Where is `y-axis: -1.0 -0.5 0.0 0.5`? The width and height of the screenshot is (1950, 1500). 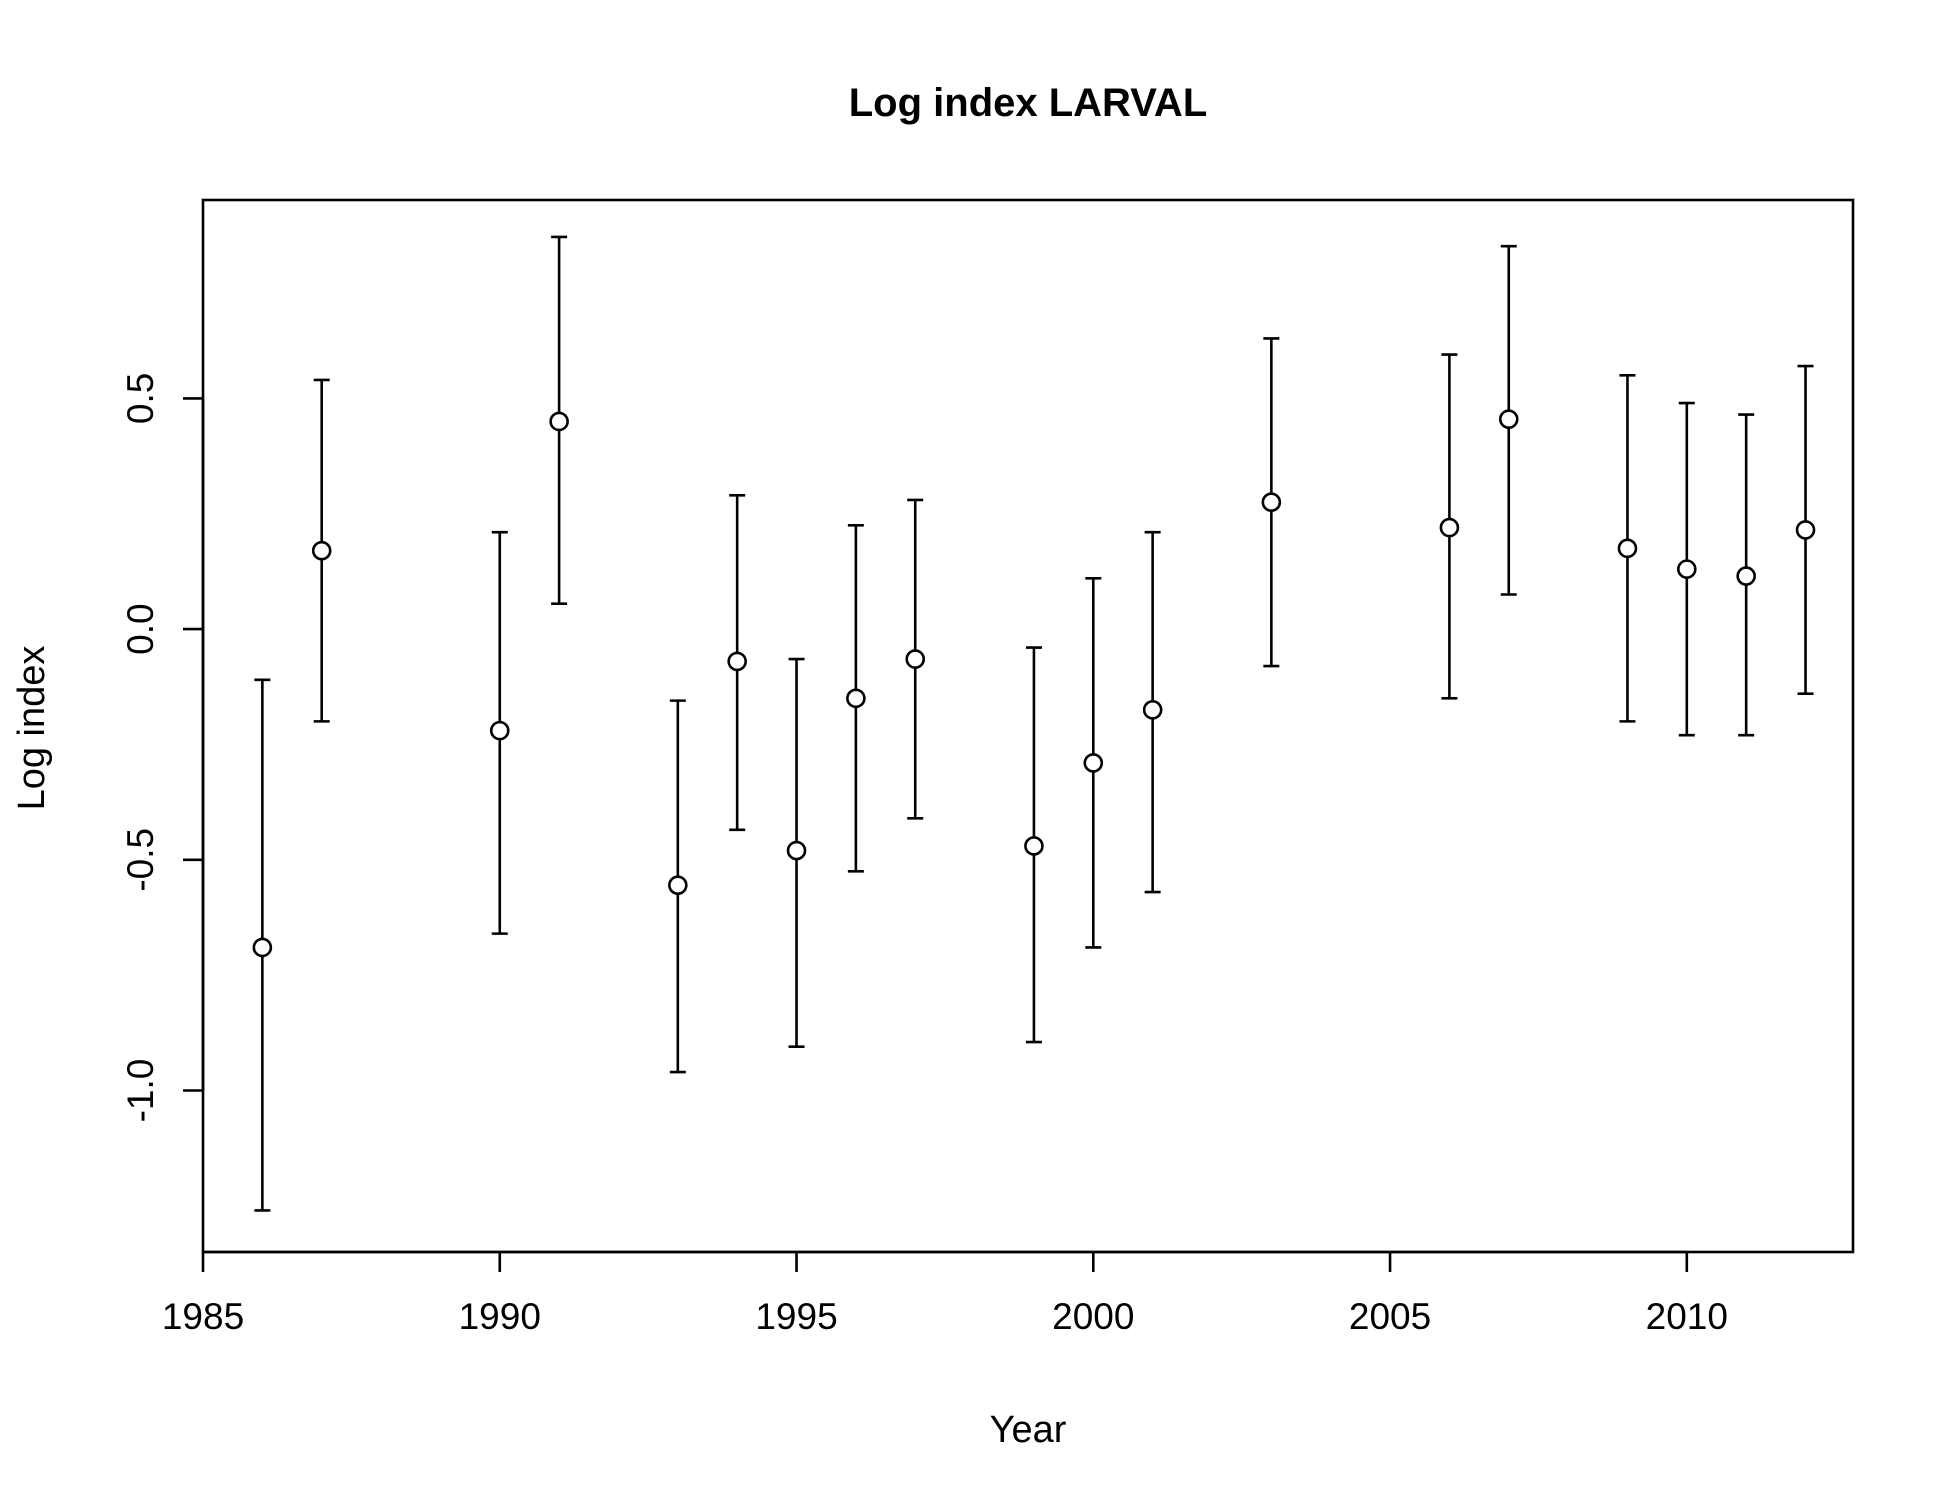
y-axis: -1.0 -0.5 0.0 0.5 is located at coordinates (162, 748).